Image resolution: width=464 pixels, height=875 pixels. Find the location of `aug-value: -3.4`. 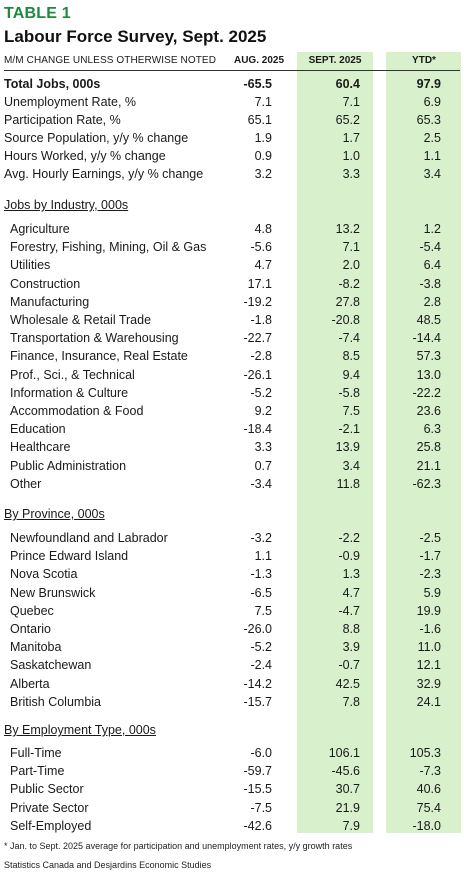

aug-value: -3.4 is located at coordinates (261, 483).